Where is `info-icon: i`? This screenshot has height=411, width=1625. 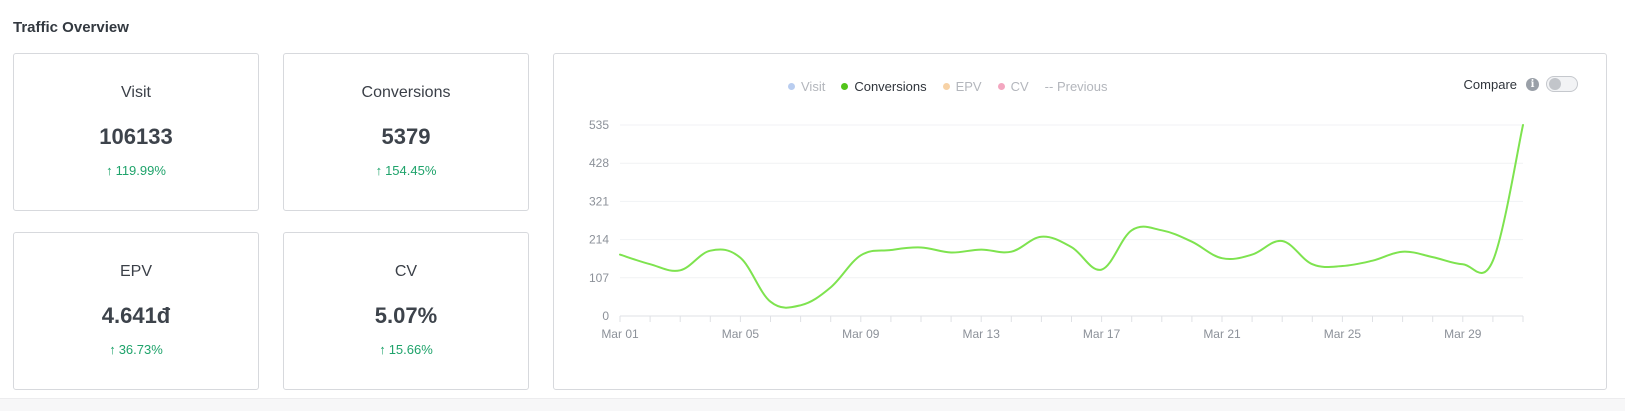
info-icon: i is located at coordinates (1532, 84).